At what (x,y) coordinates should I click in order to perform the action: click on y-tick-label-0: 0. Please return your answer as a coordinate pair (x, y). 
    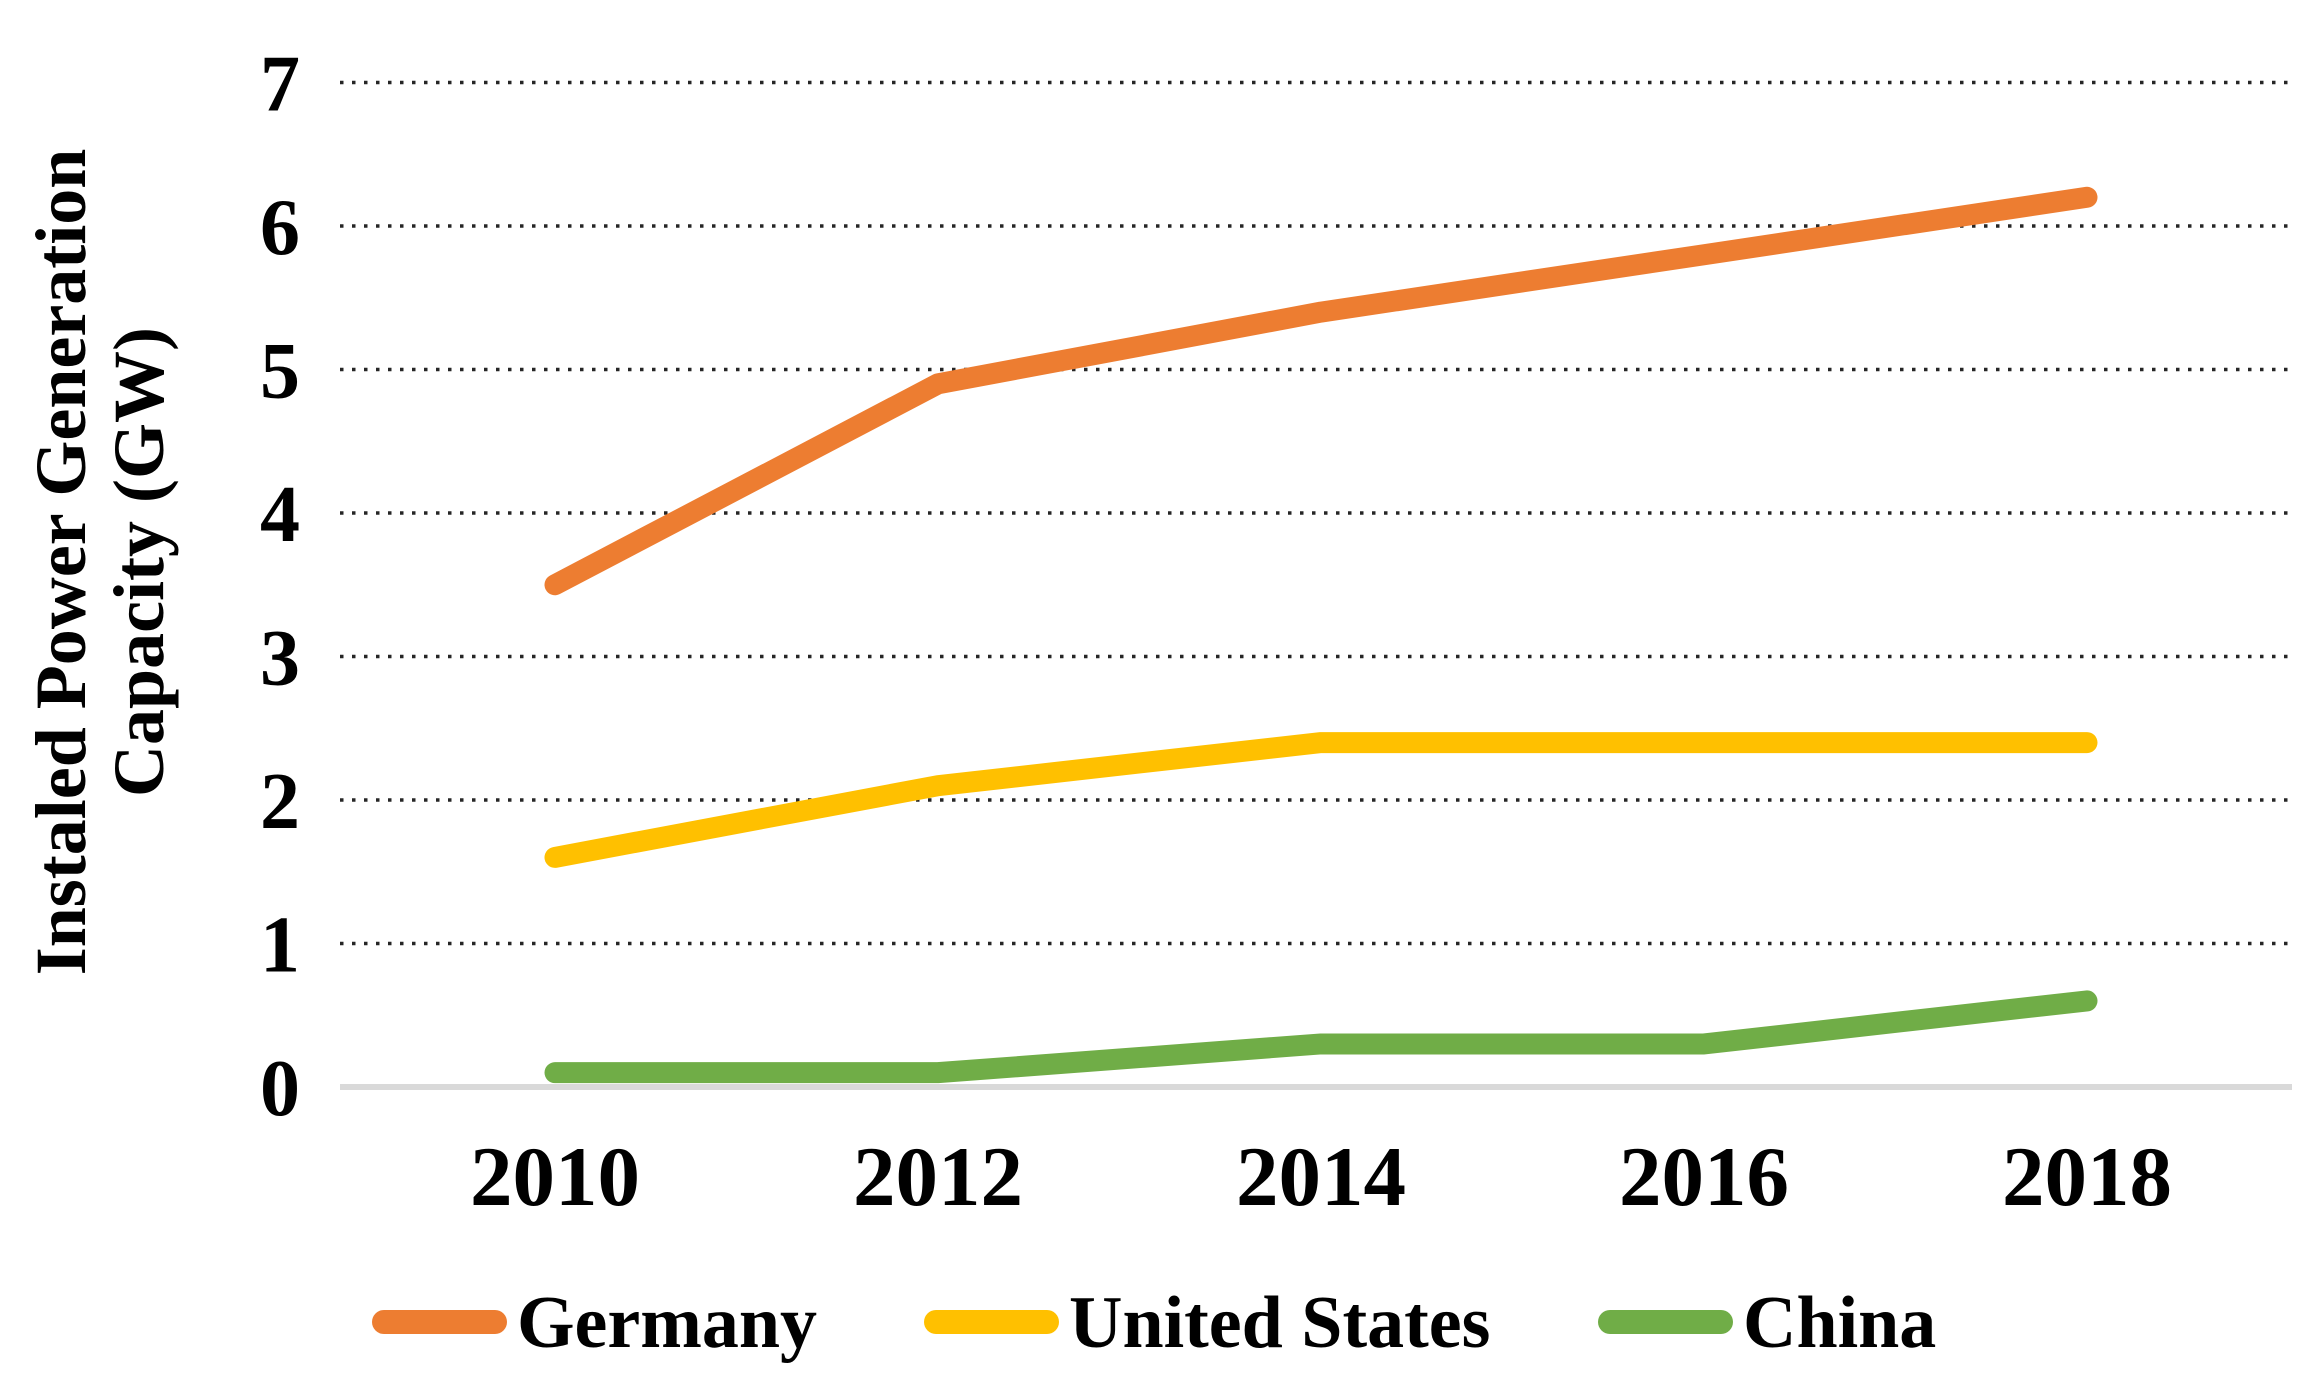
    Looking at the image, I should click on (280, 1089).